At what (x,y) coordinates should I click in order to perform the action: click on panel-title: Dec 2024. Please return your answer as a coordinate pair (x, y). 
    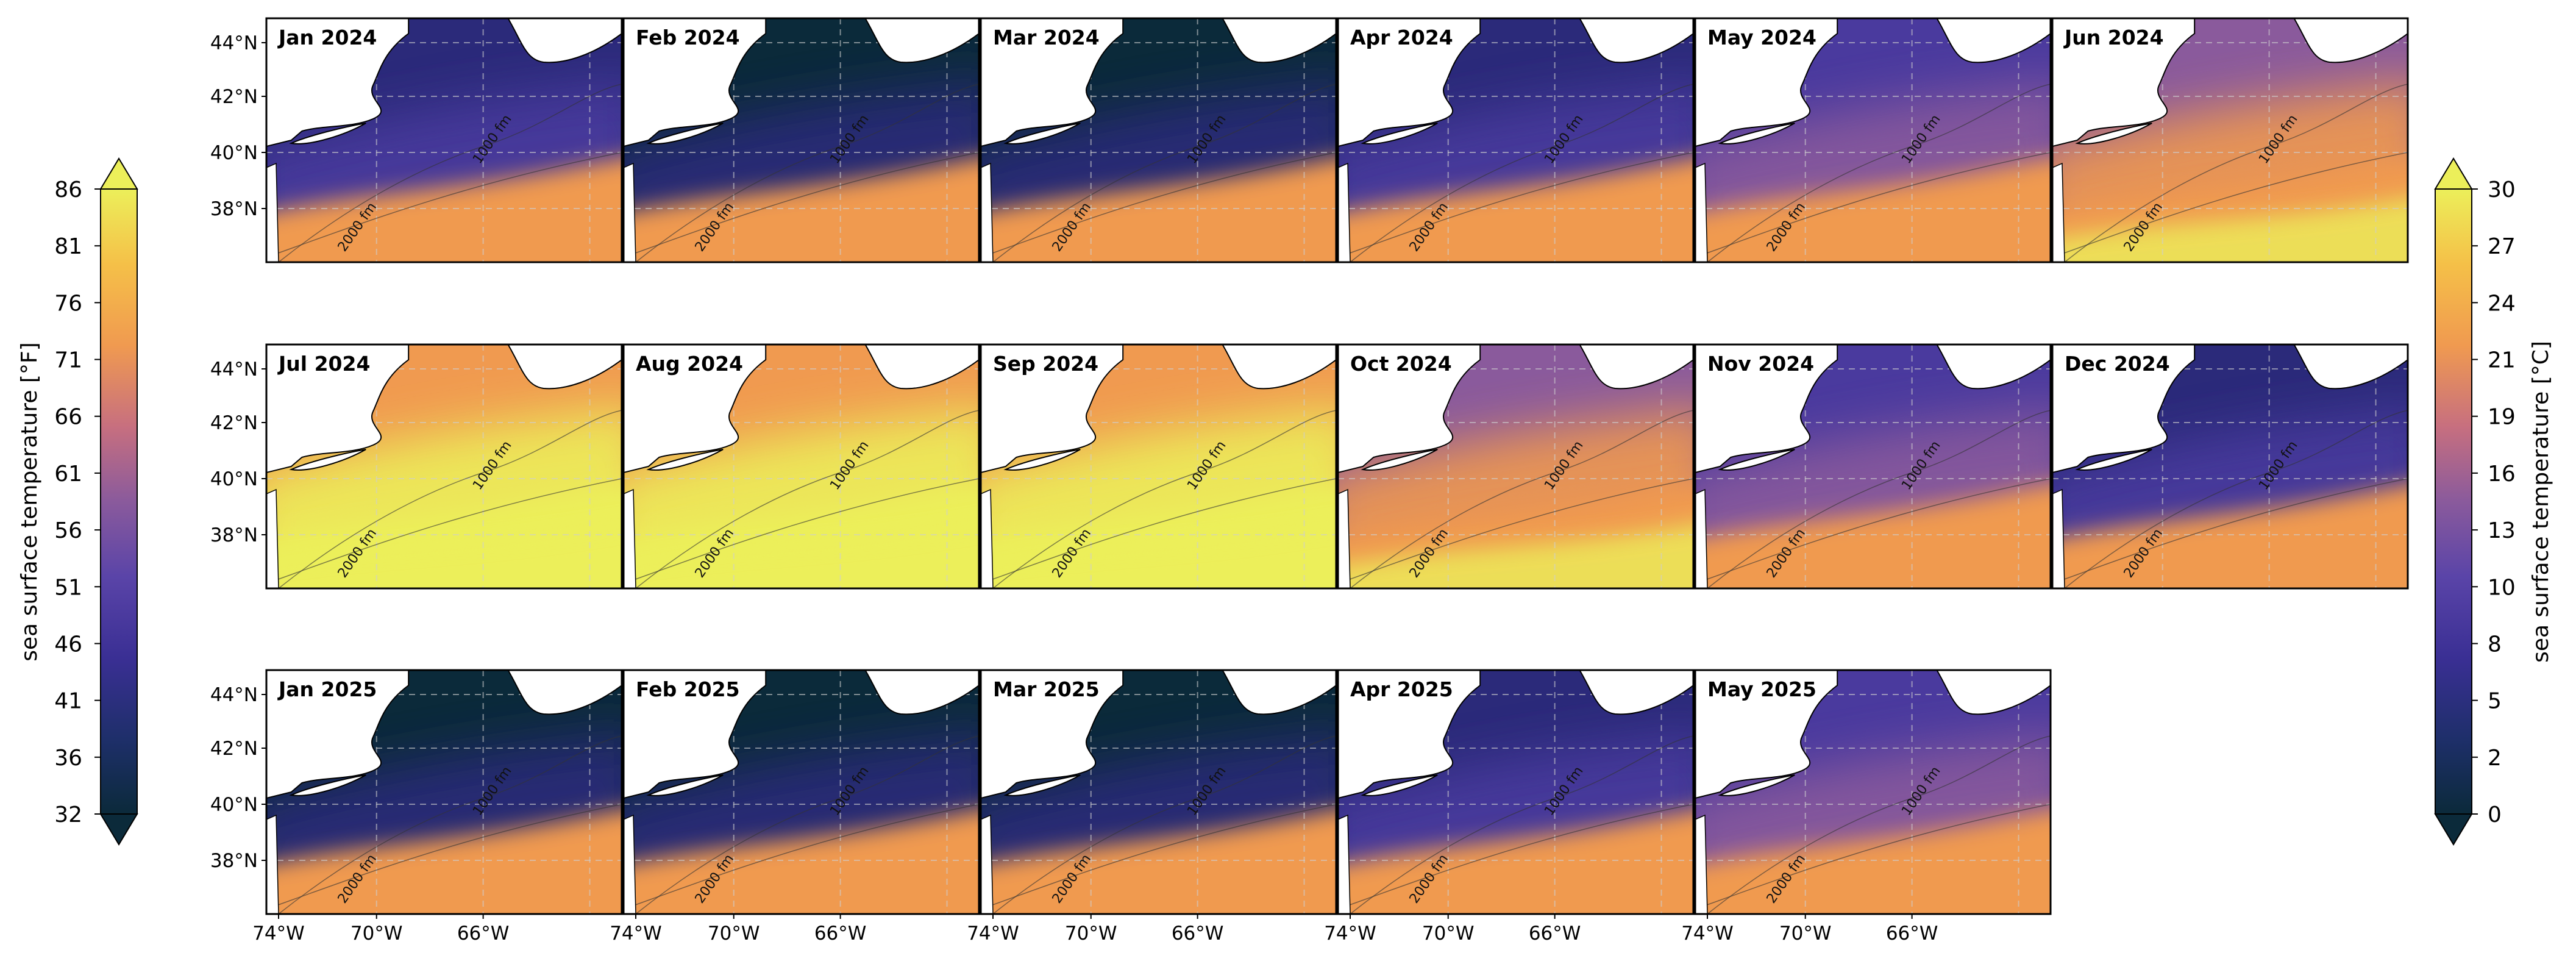
    Looking at the image, I should click on (2117, 364).